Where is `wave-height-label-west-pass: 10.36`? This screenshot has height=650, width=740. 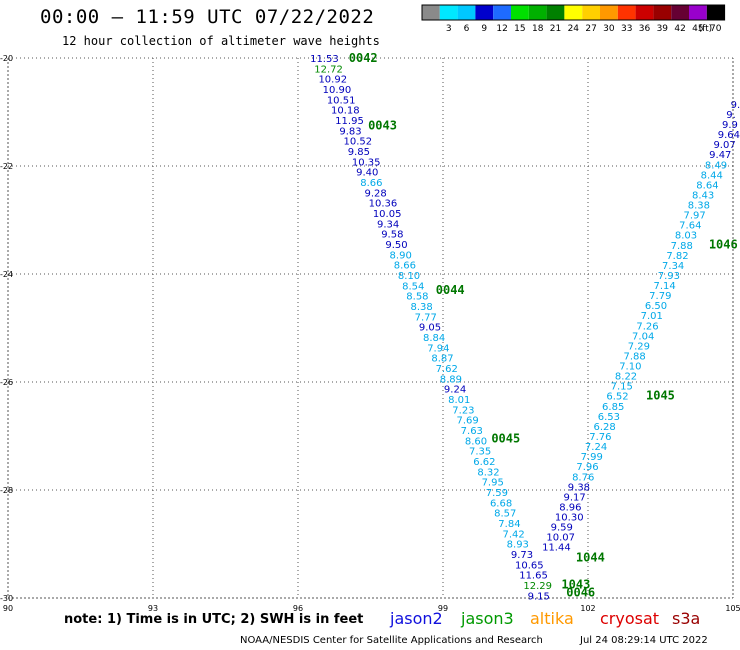 wave-height-label-west-pass: 10.36 is located at coordinates (383, 204).